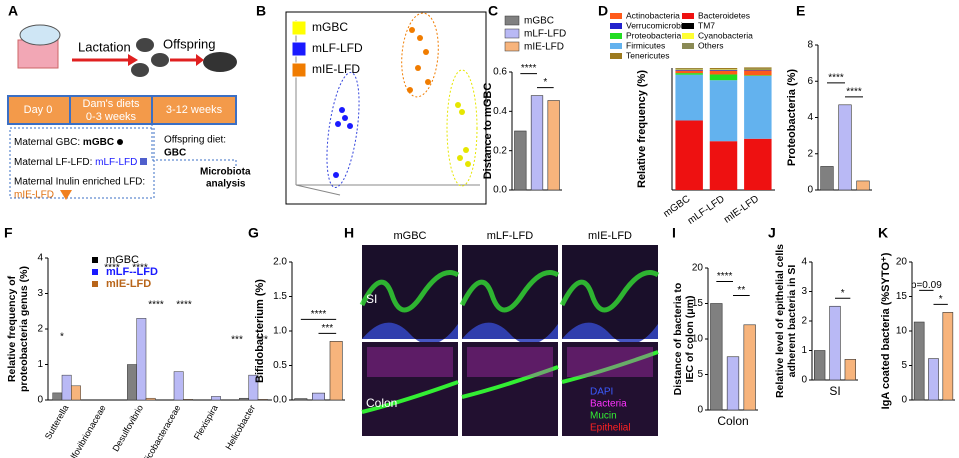 Image resolution: width=959 pixels, height=458 pixels. Describe the element at coordinates (95, 260) in the screenshot. I see `legend-marker` at that location.